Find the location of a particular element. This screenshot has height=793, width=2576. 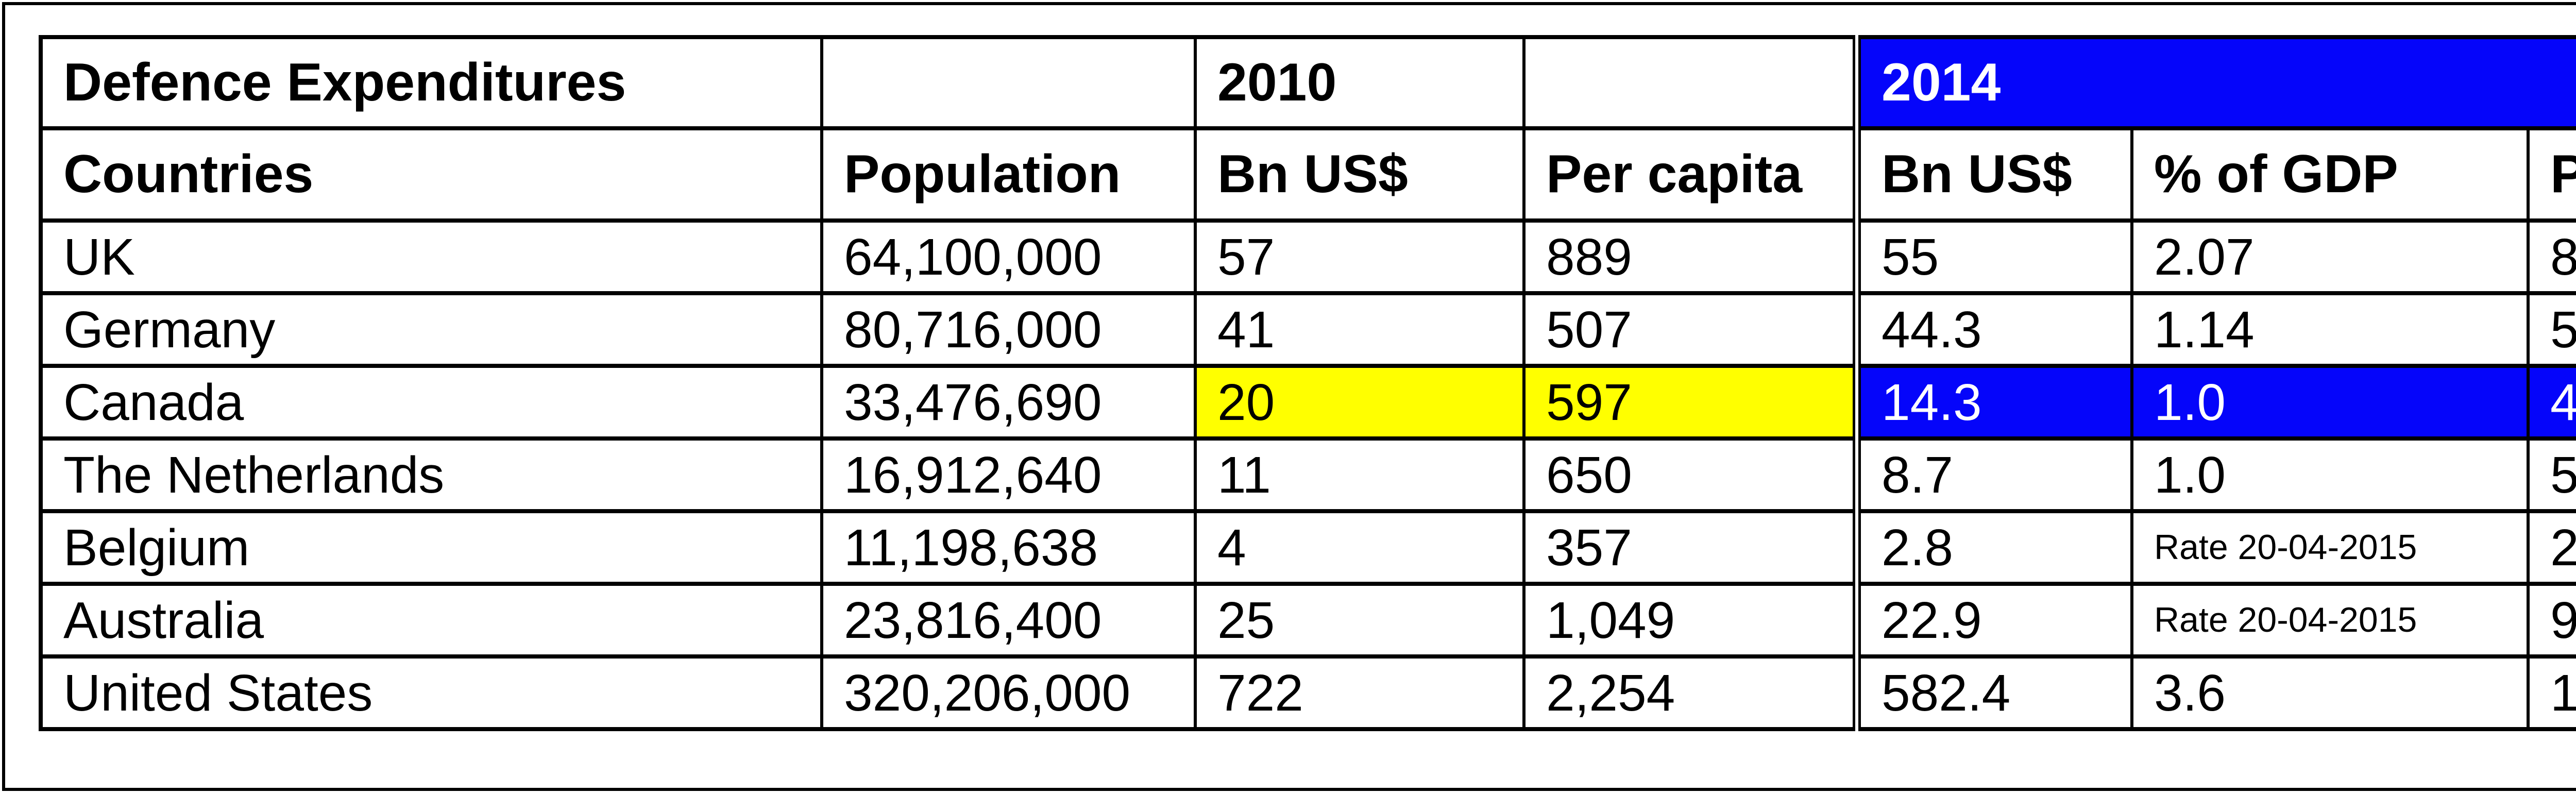

cell-population: 23,816,400 is located at coordinates (1008, 620).